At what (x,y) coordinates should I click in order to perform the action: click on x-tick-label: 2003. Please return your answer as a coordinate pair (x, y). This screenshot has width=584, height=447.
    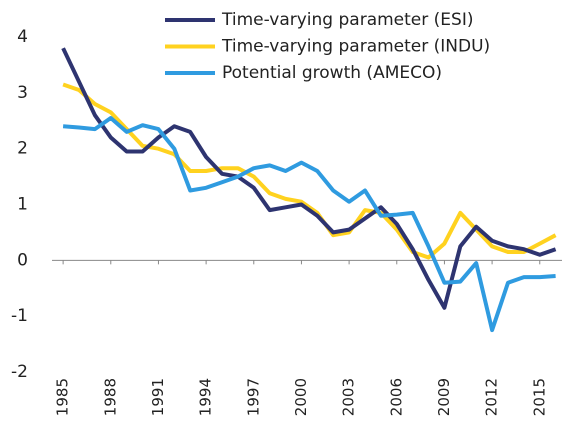
    Looking at the image, I should click on (349, 397).